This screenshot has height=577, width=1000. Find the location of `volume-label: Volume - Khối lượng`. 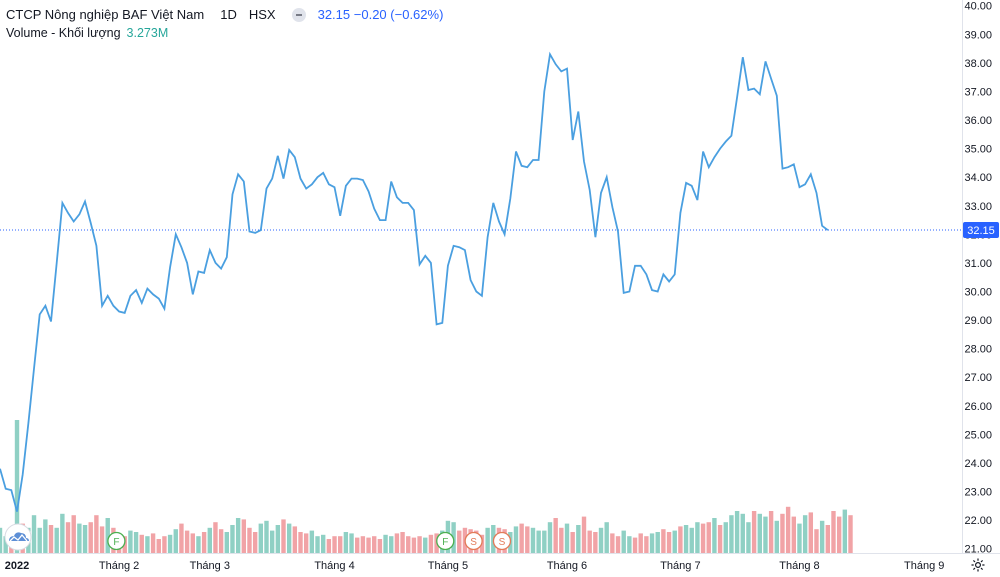

volume-label: Volume - Khối lượng is located at coordinates (63, 33).